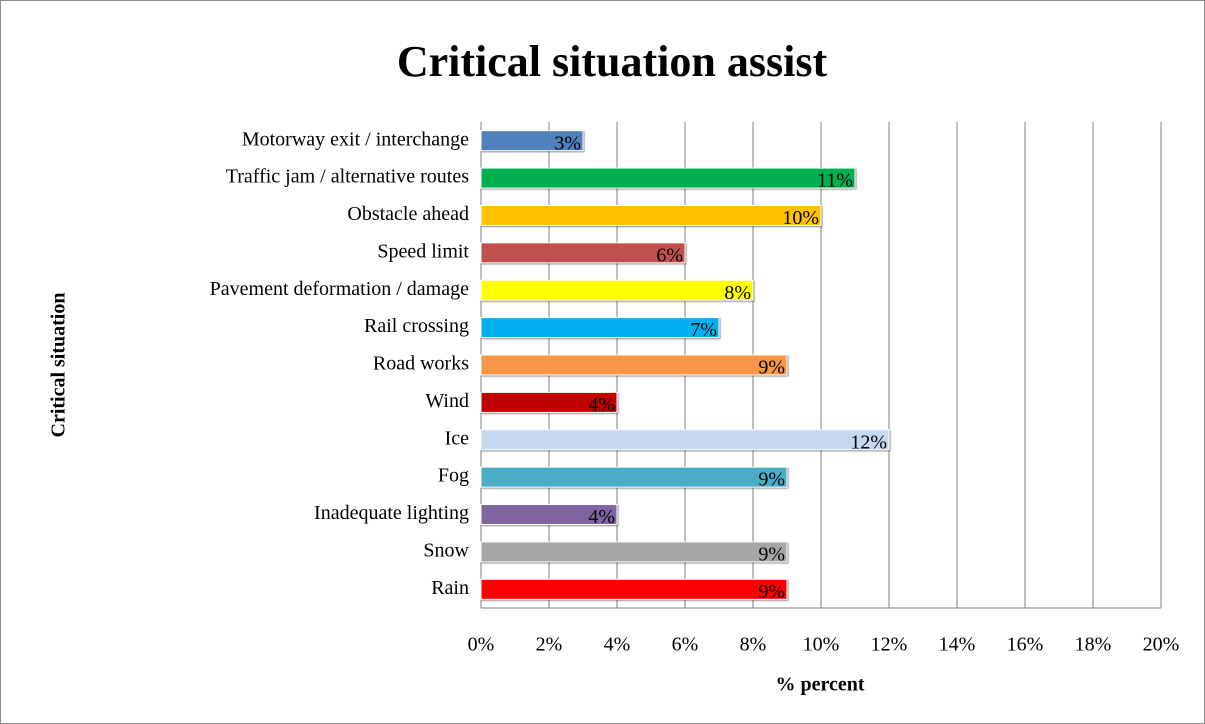 The image size is (1205, 724). Describe the element at coordinates (1161, 645) in the screenshot. I see `x-tick-label: 20%` at that location.